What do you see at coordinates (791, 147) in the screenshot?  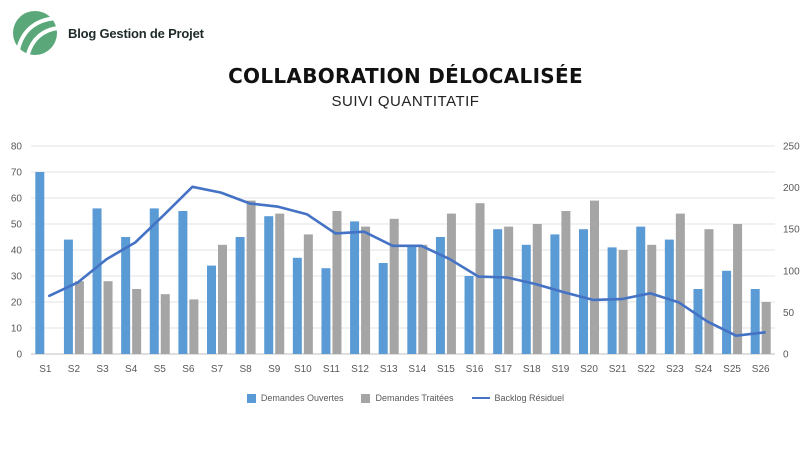 I see `y-right-tick-label: 250` at bounding box center [791, 147].